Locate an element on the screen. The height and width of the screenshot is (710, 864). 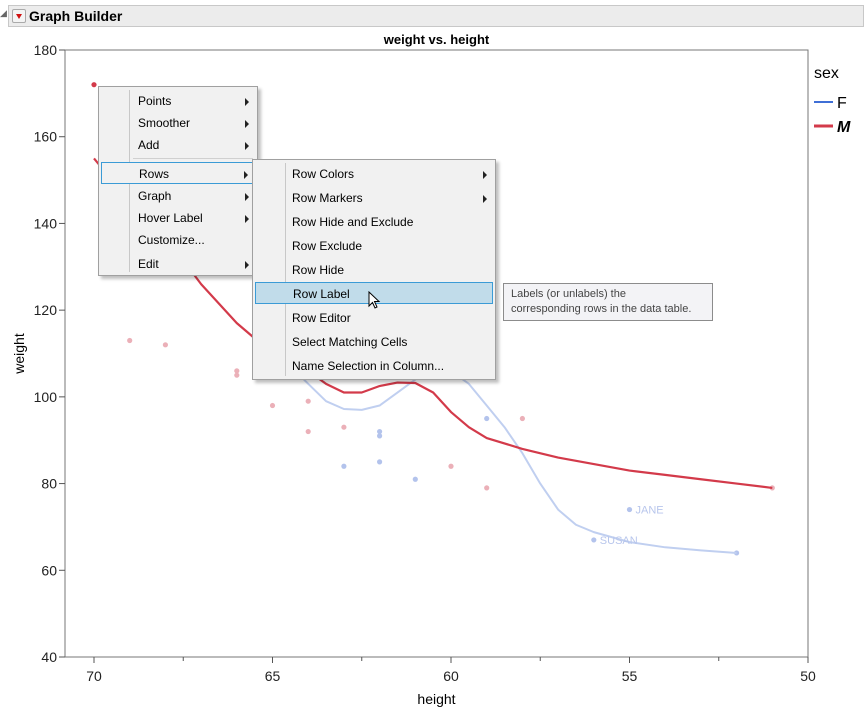
menu-item-label: Row Exclude is located at coordinates (327, 246).